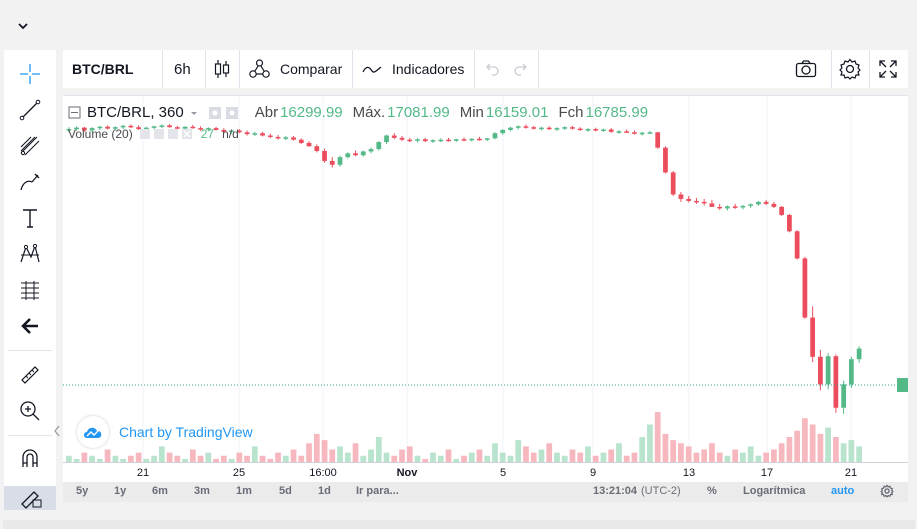  What do you see at coordinates (30, 375) in the screenshot?
I see `ruler-icon` at bounding box center [30, 375].